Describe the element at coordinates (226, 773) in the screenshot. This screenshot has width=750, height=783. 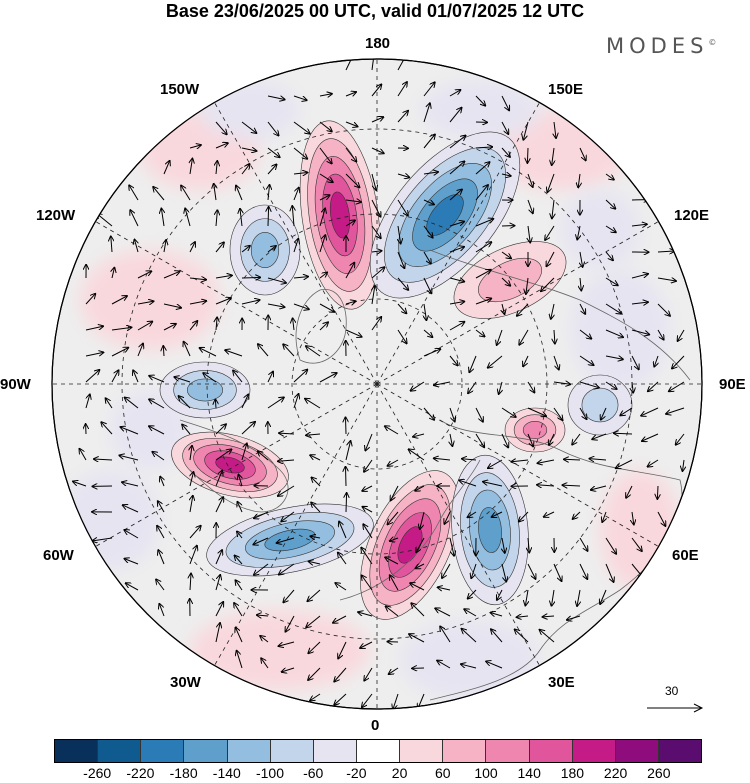
I see `colorbar-tick-label: -140` at that location.